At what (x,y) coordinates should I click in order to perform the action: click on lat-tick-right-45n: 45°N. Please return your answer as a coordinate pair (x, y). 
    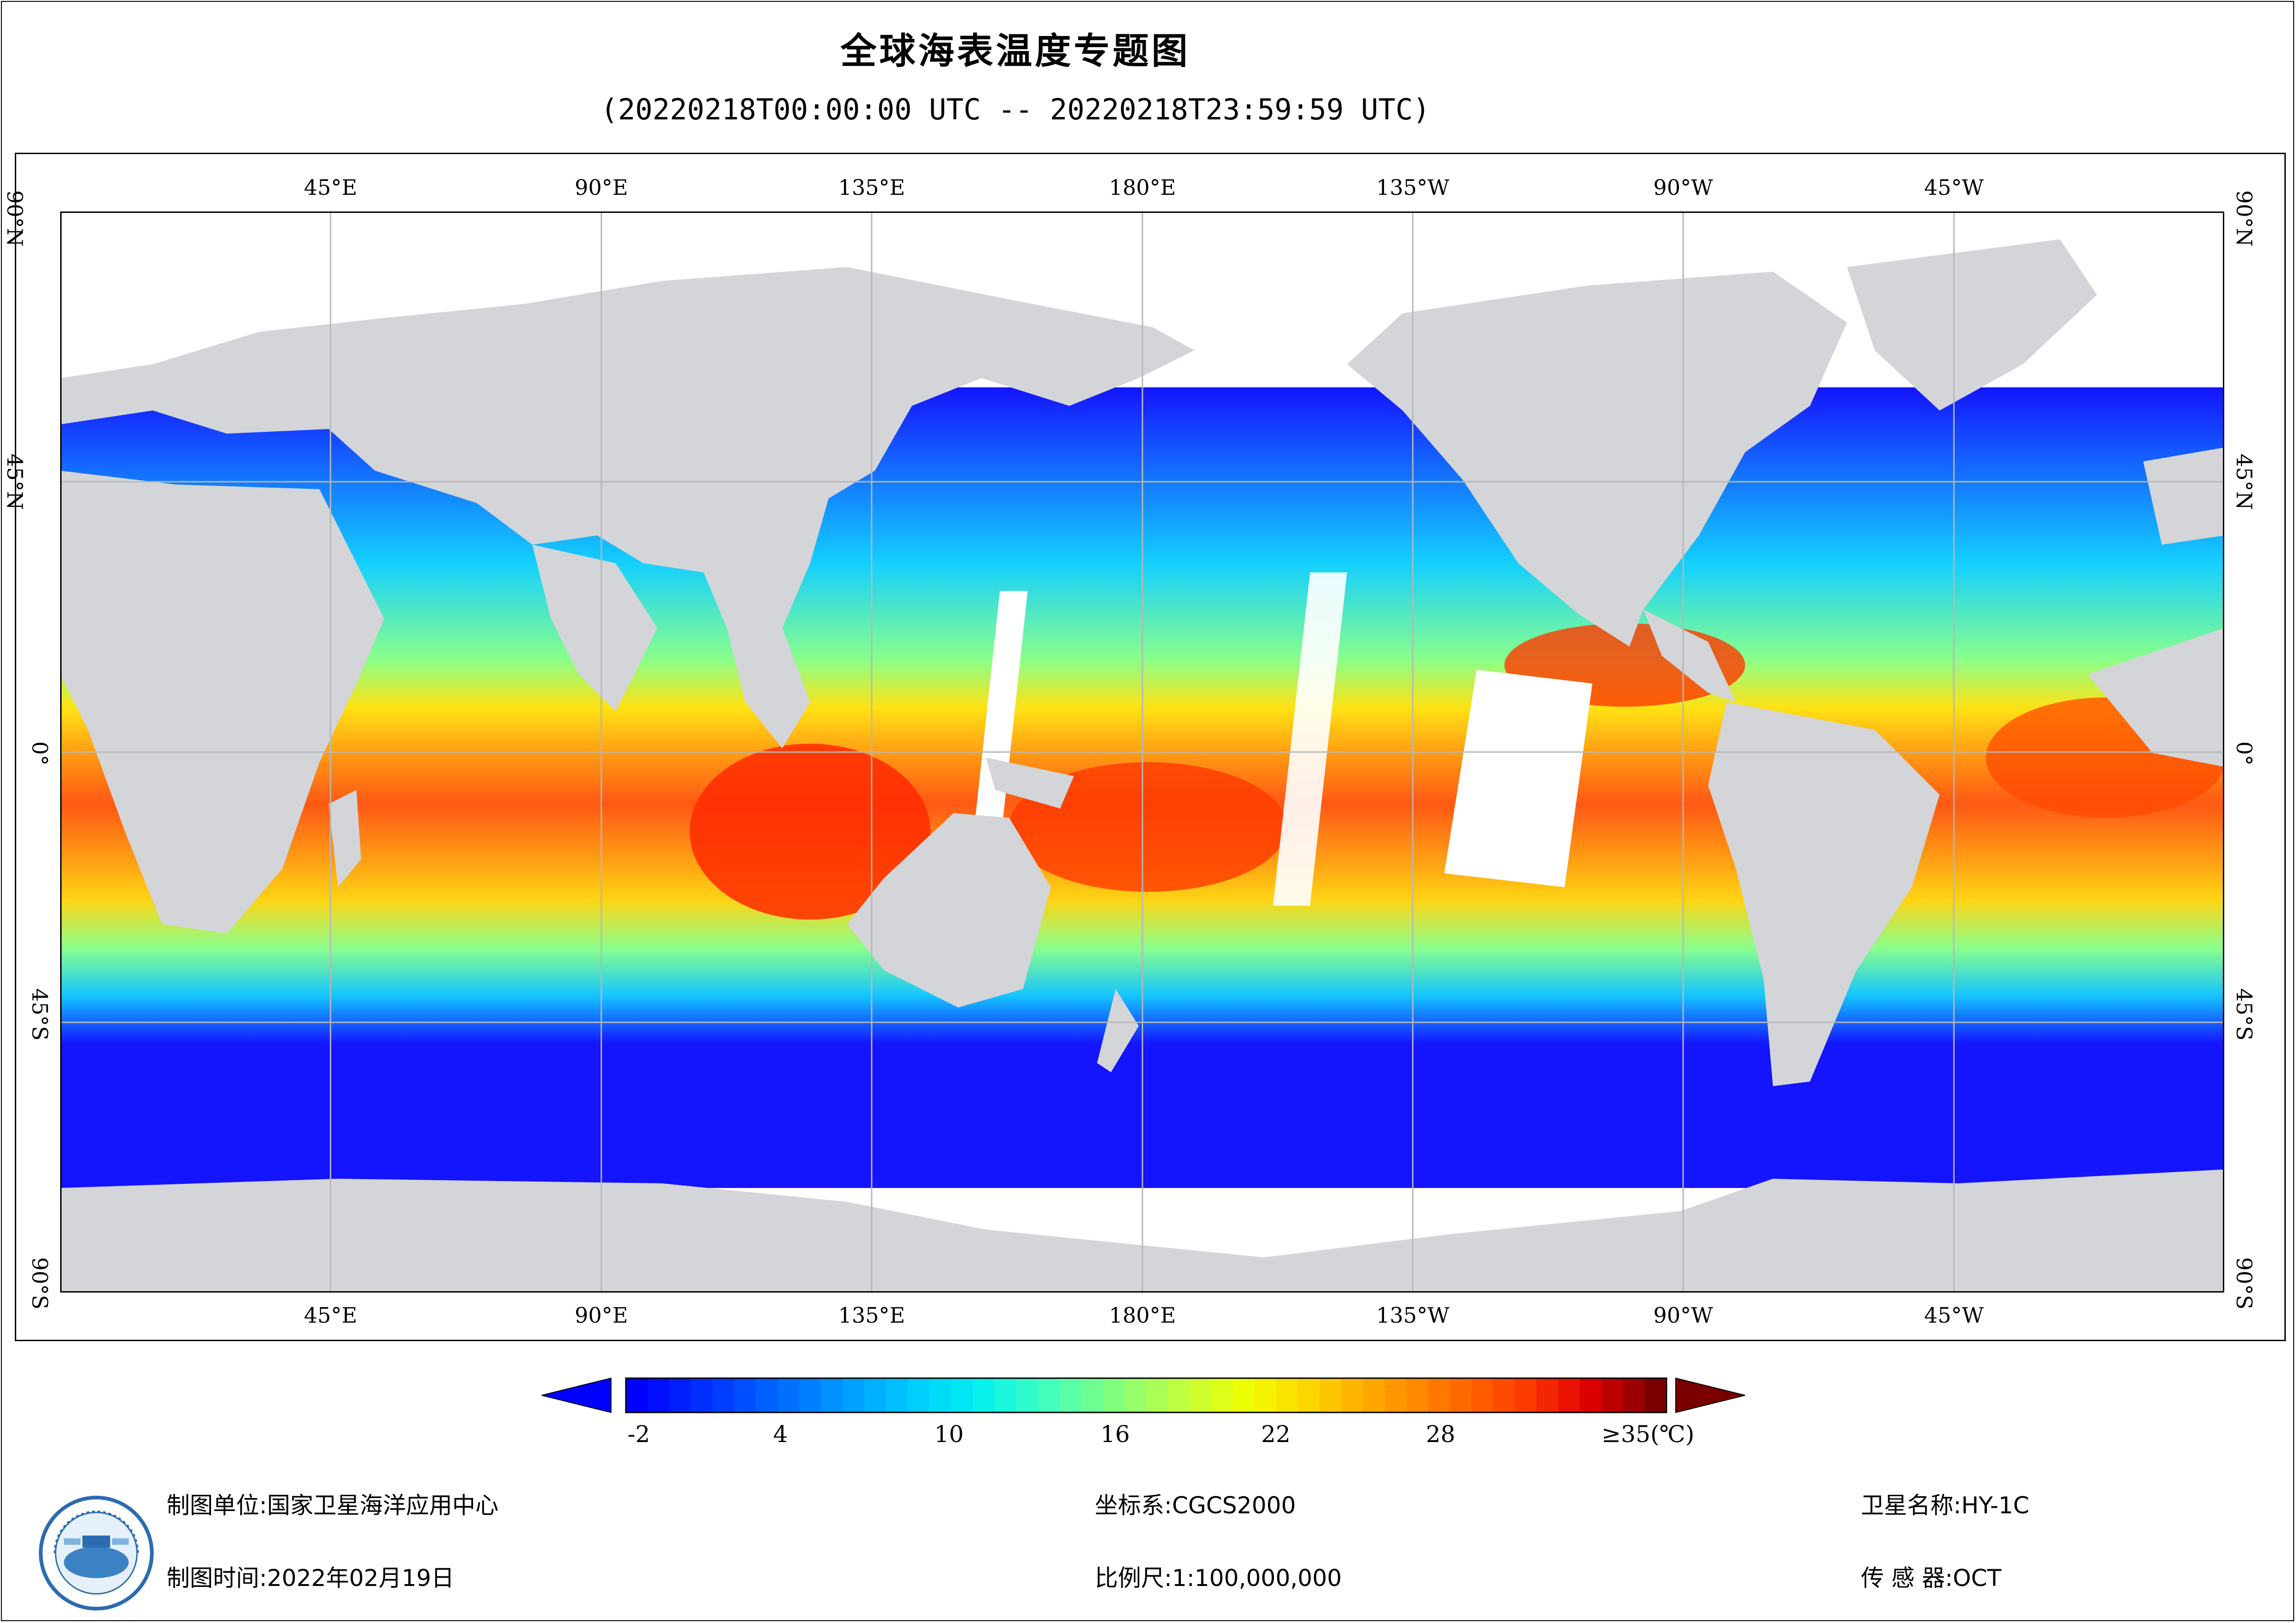
    Looking at the image, I should click on (2244, 482).